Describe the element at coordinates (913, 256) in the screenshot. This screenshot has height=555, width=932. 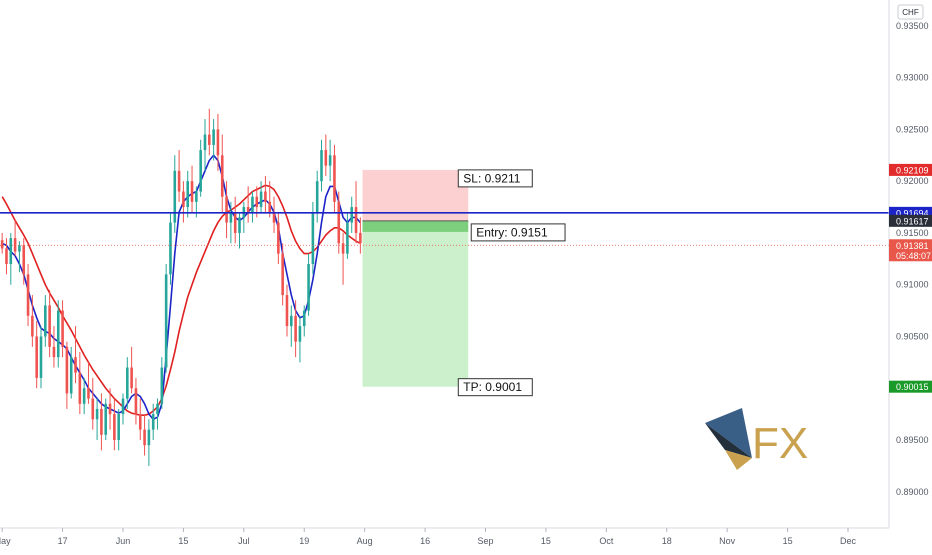
I see `price-tag-countdown: 05:48:07` at that location.